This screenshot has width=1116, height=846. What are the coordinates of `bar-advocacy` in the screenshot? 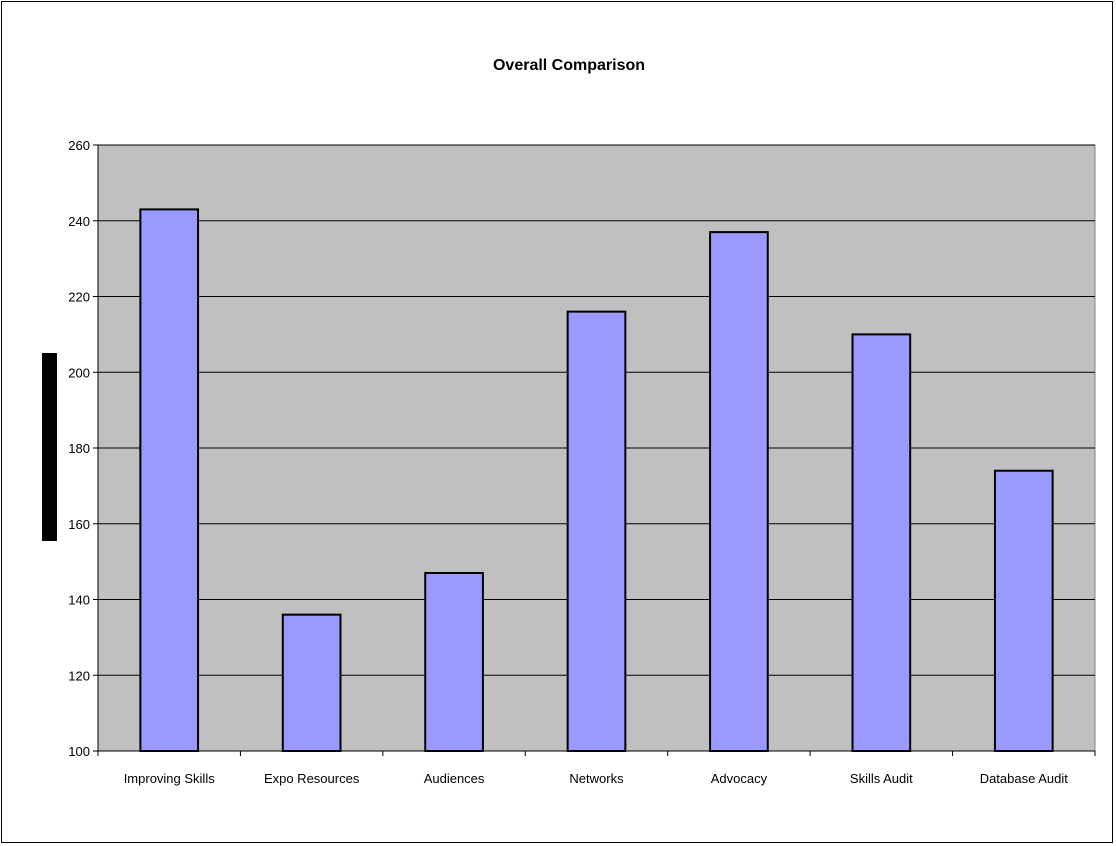 It's located at (739, 492).